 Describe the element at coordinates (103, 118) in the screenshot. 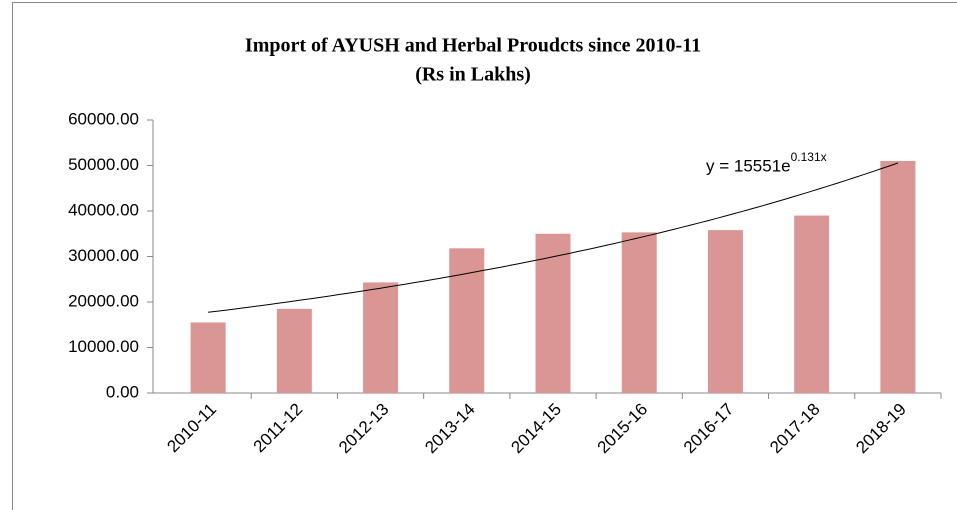

I see `y-tick-label: 60000.00` at that location.